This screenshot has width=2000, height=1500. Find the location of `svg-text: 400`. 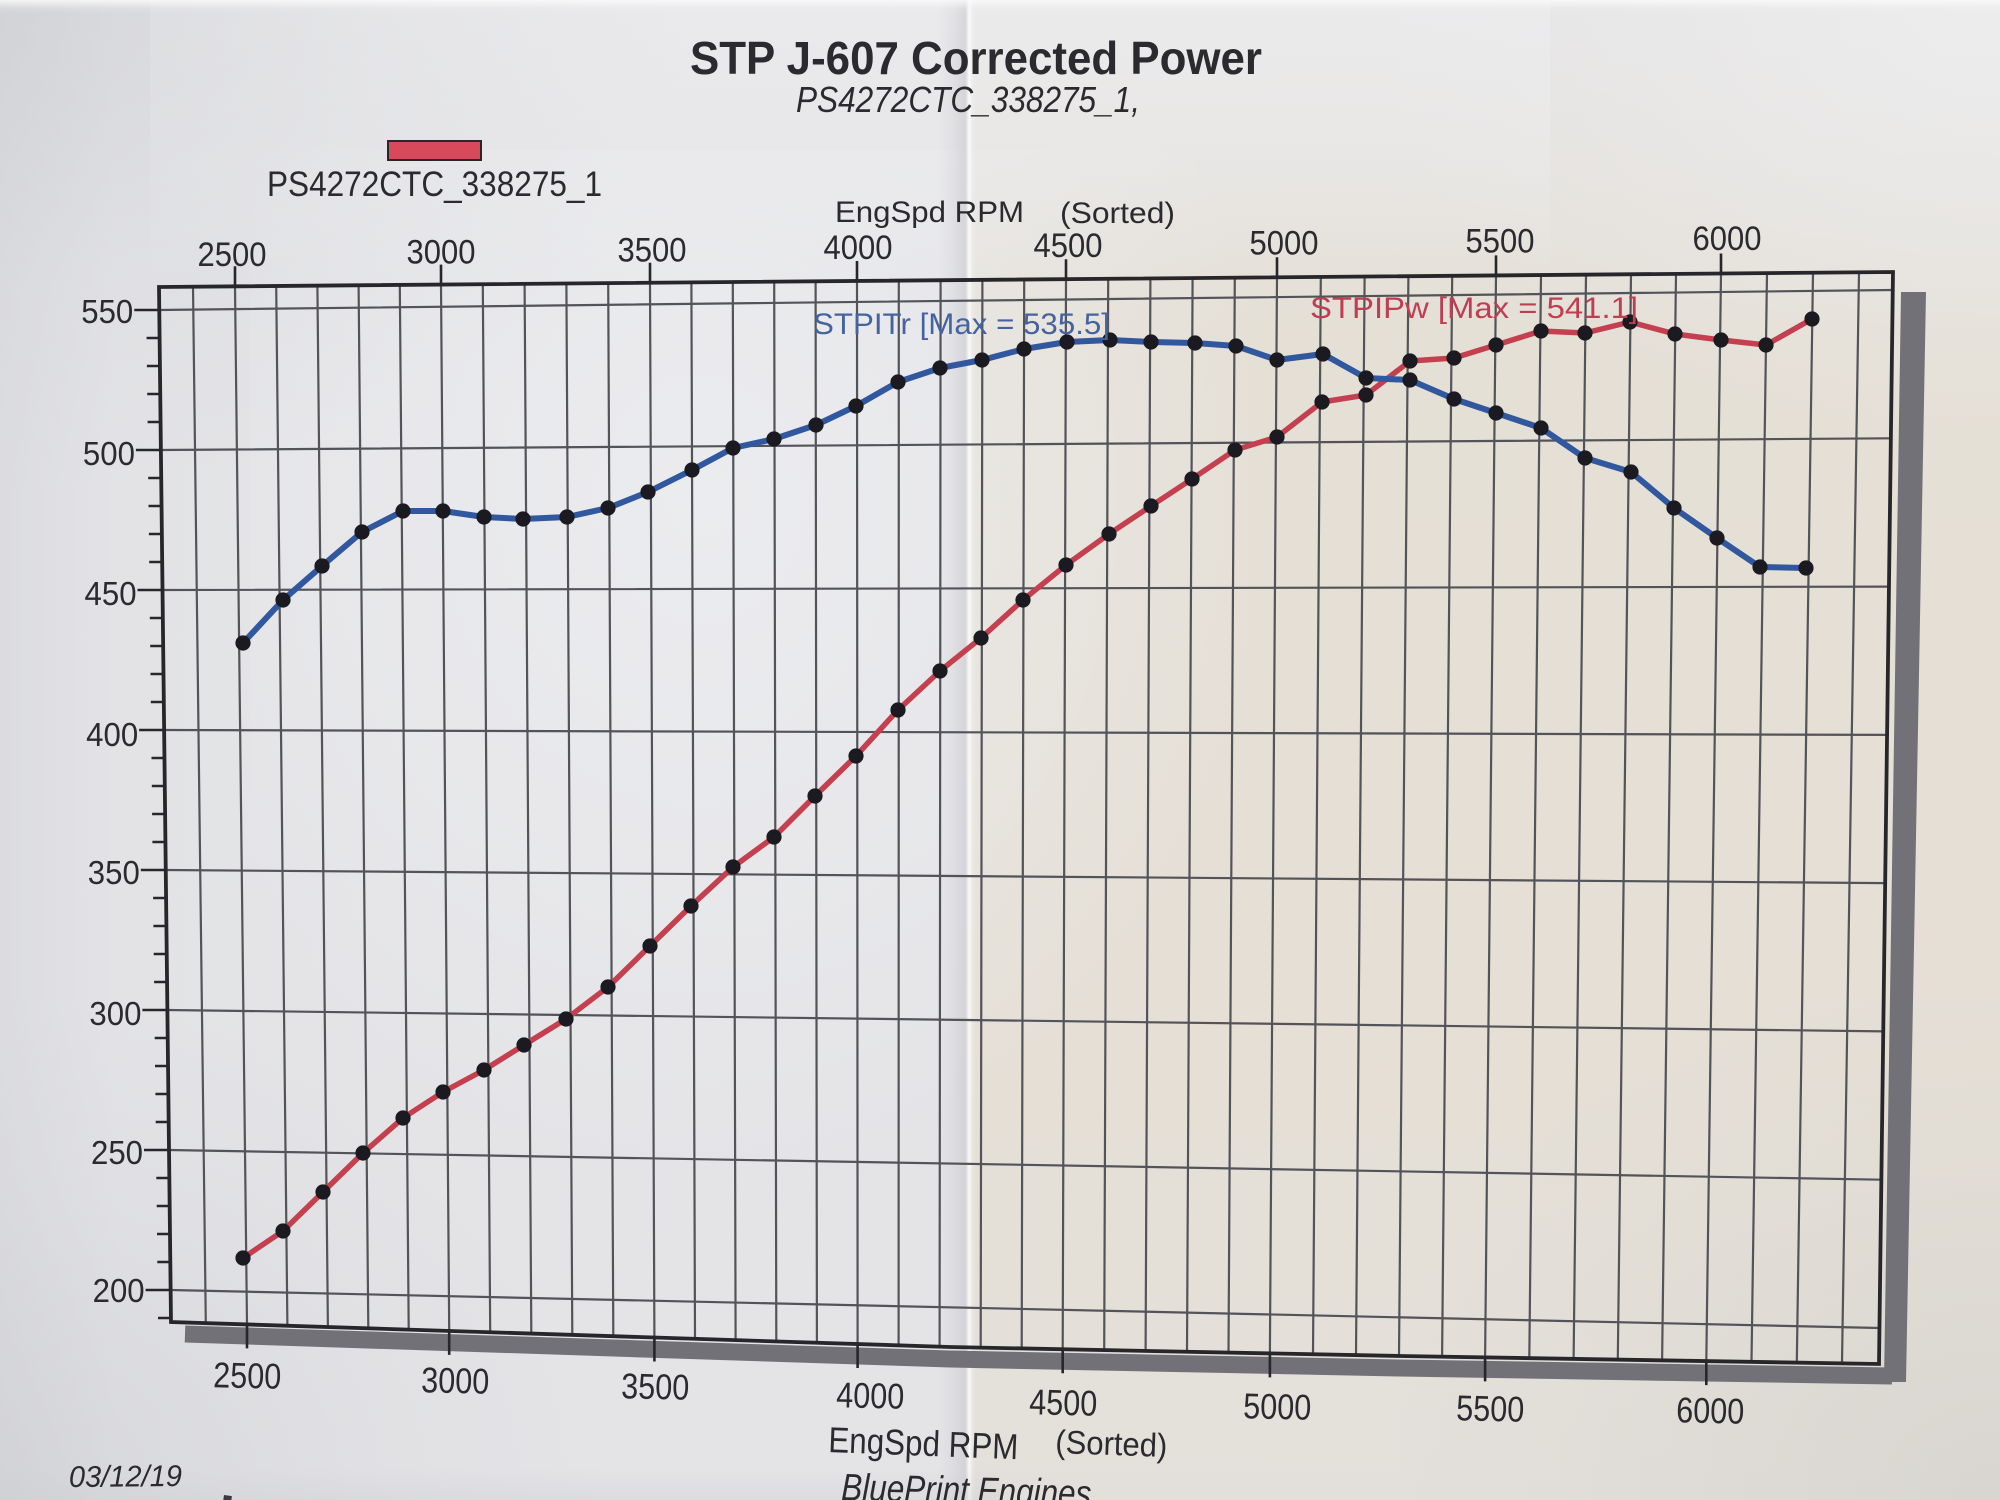

svg-text: 400 is located at coordinates (112, 734).